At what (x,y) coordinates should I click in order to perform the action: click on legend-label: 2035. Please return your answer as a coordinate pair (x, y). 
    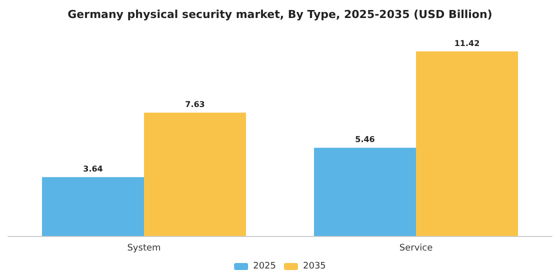
    Looking at the image, I should click on (314, 267).